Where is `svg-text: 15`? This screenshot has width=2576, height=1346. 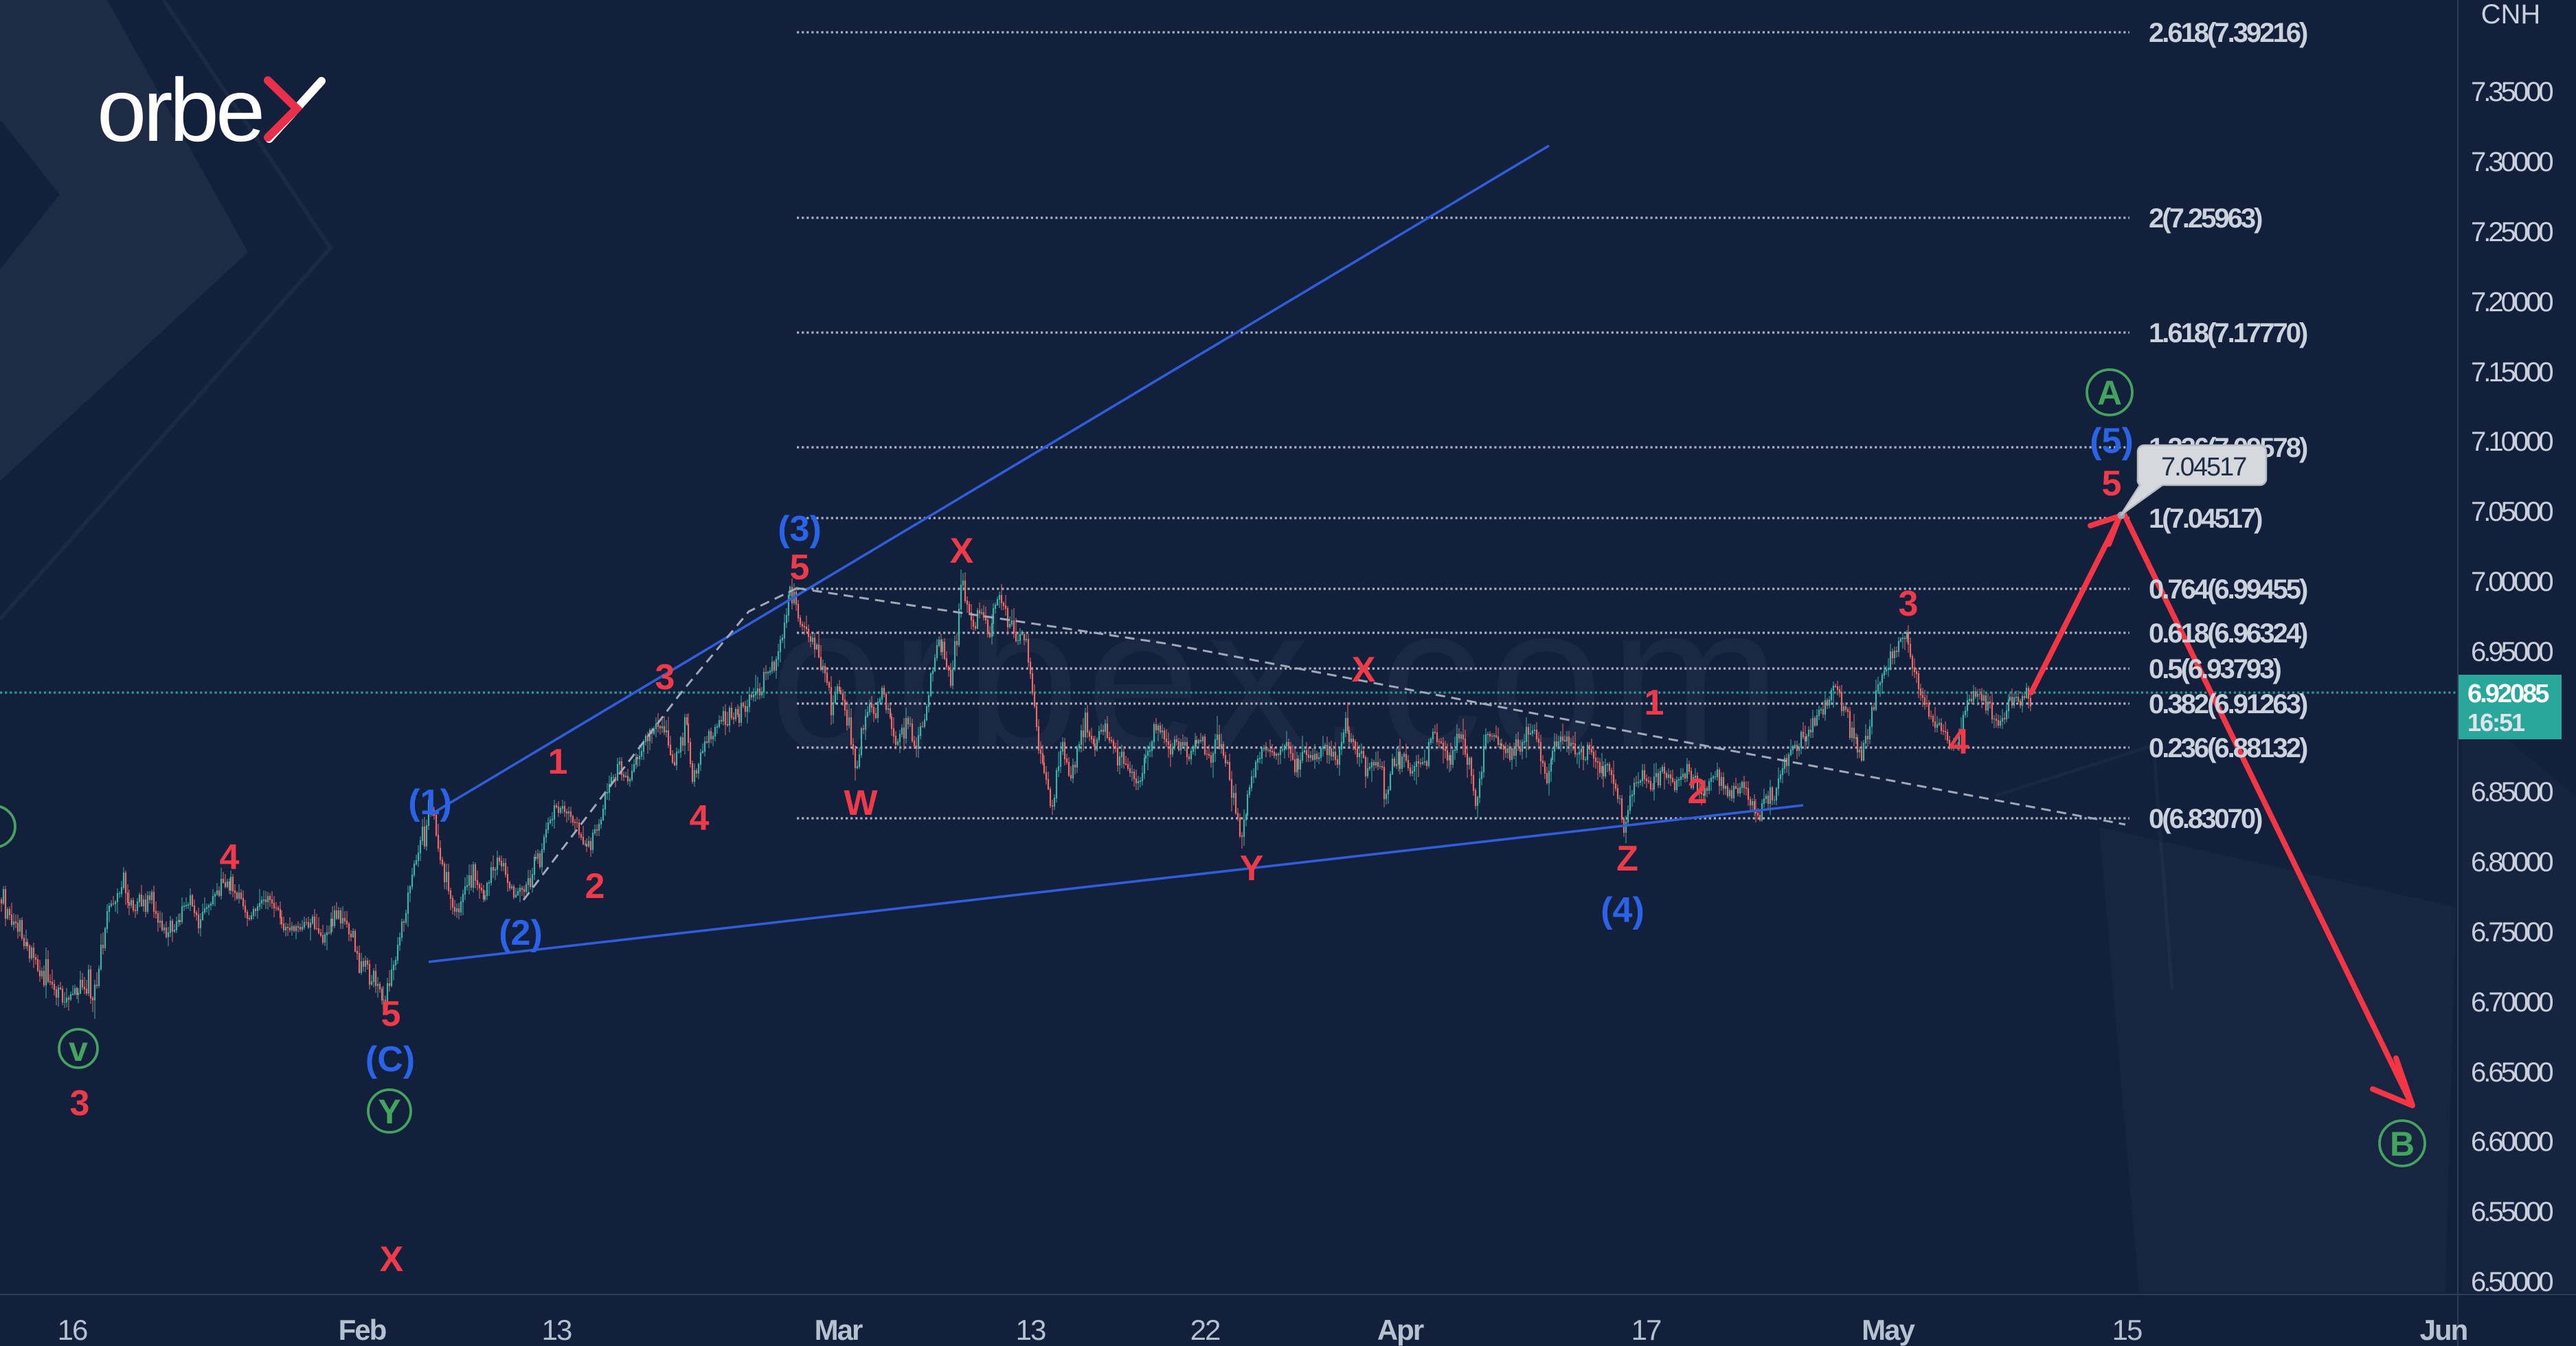
svg-text: 15 is located at coordinates (2127, 1330).